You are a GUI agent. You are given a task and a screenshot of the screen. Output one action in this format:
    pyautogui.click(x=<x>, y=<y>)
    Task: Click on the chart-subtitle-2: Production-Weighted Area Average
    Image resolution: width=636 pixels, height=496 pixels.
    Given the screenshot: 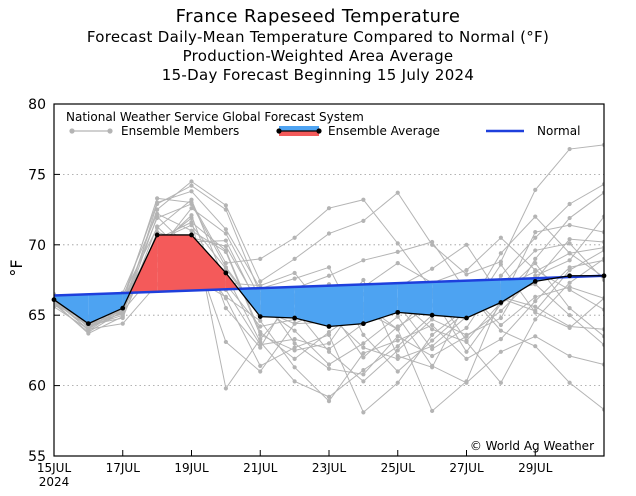 What is the action you would take?
    pyautogui.click(x=318, y=56)
    